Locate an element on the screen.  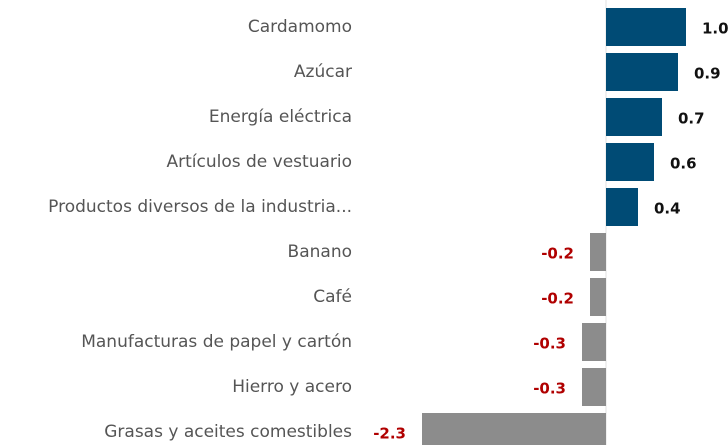
value-label: 0.9 is located at coordinates (707, 74).